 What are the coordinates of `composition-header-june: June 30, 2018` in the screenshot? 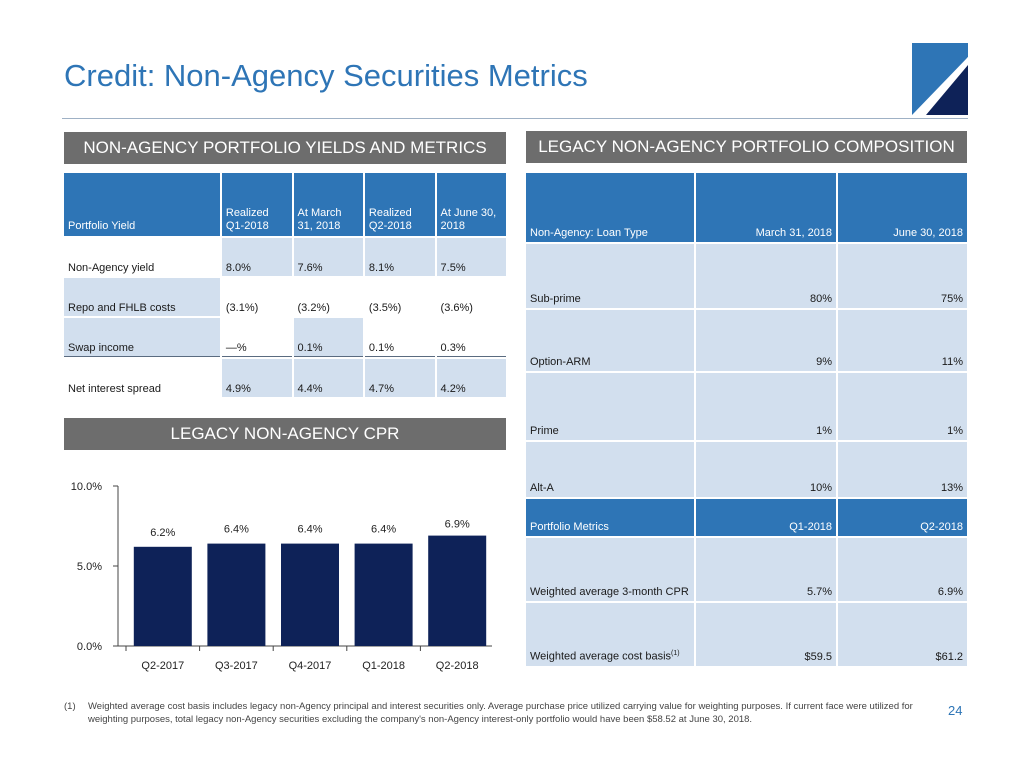 It's located at (902, 207).